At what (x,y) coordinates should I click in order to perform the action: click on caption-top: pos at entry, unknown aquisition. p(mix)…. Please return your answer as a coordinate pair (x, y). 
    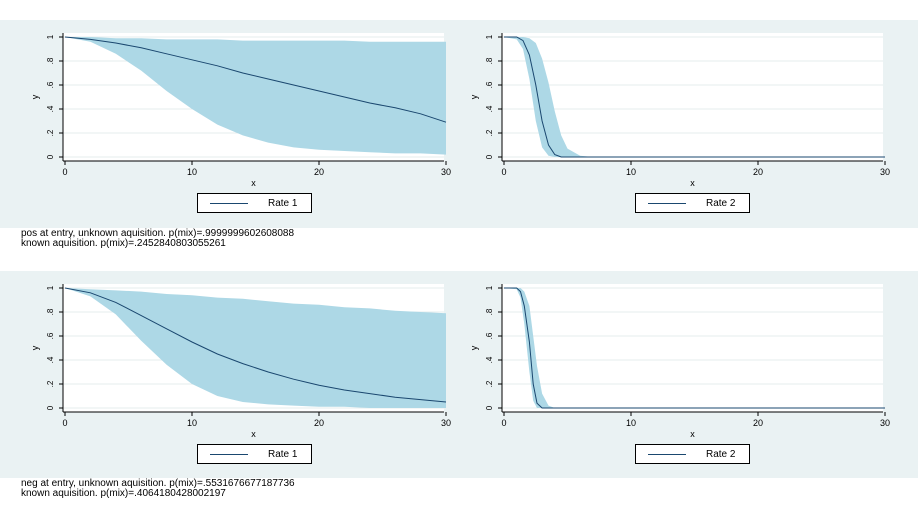
    Looking at the image, I should click on (157, 239).